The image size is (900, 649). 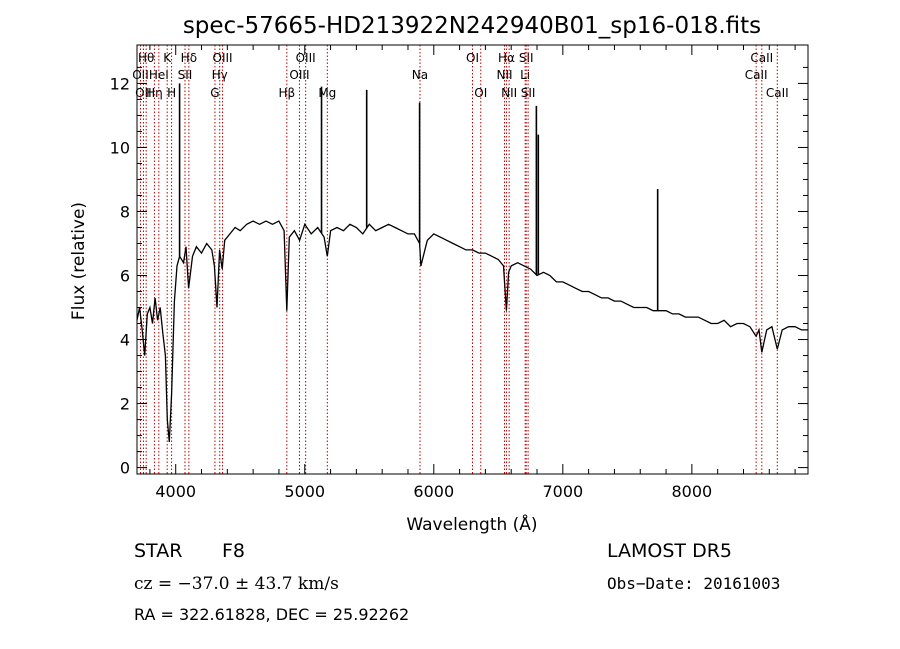 What do you see at coordinates (171, 93) in the screenshot?
I see `line-marker-label: H` at bounding box center [171, 93].